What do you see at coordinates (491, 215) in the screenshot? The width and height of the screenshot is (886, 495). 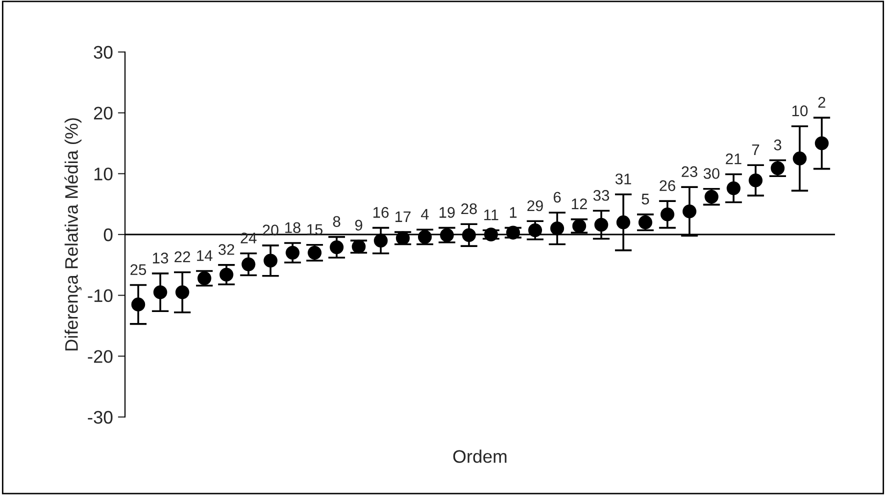 I see `annotation: 11` at bounding box center [491, 215].